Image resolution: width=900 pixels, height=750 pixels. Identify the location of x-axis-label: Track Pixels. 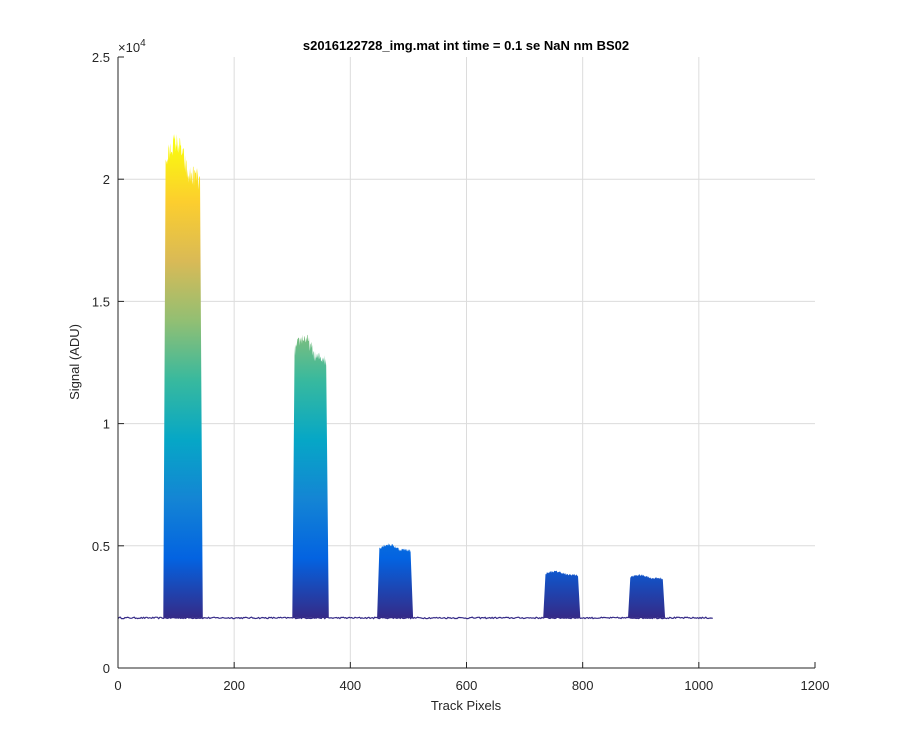
(466, 705).